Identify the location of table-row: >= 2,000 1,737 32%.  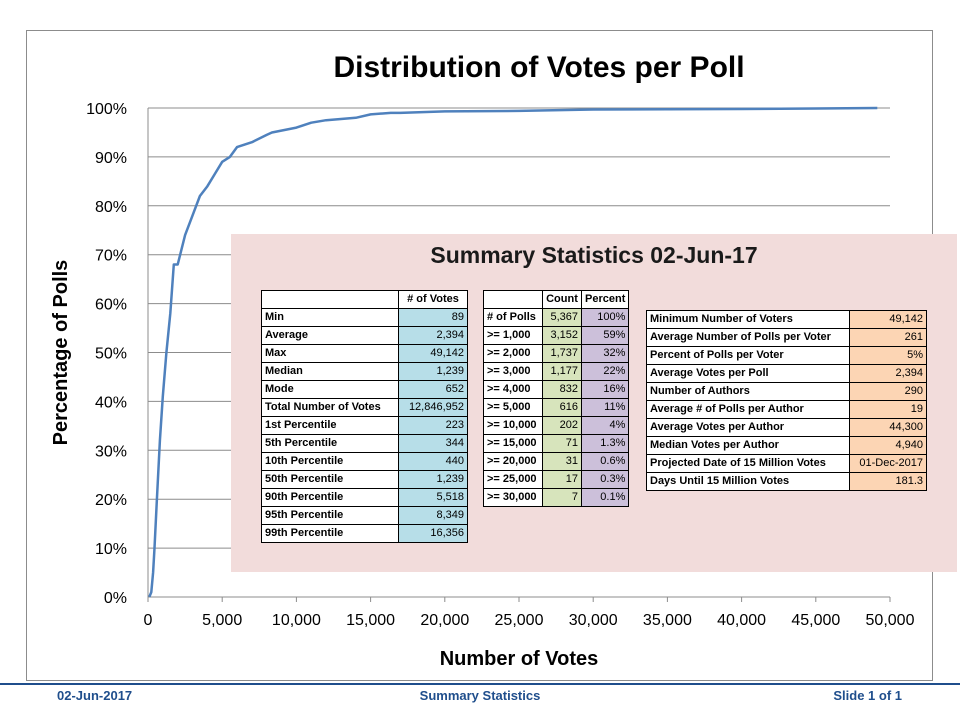
(556, 353).